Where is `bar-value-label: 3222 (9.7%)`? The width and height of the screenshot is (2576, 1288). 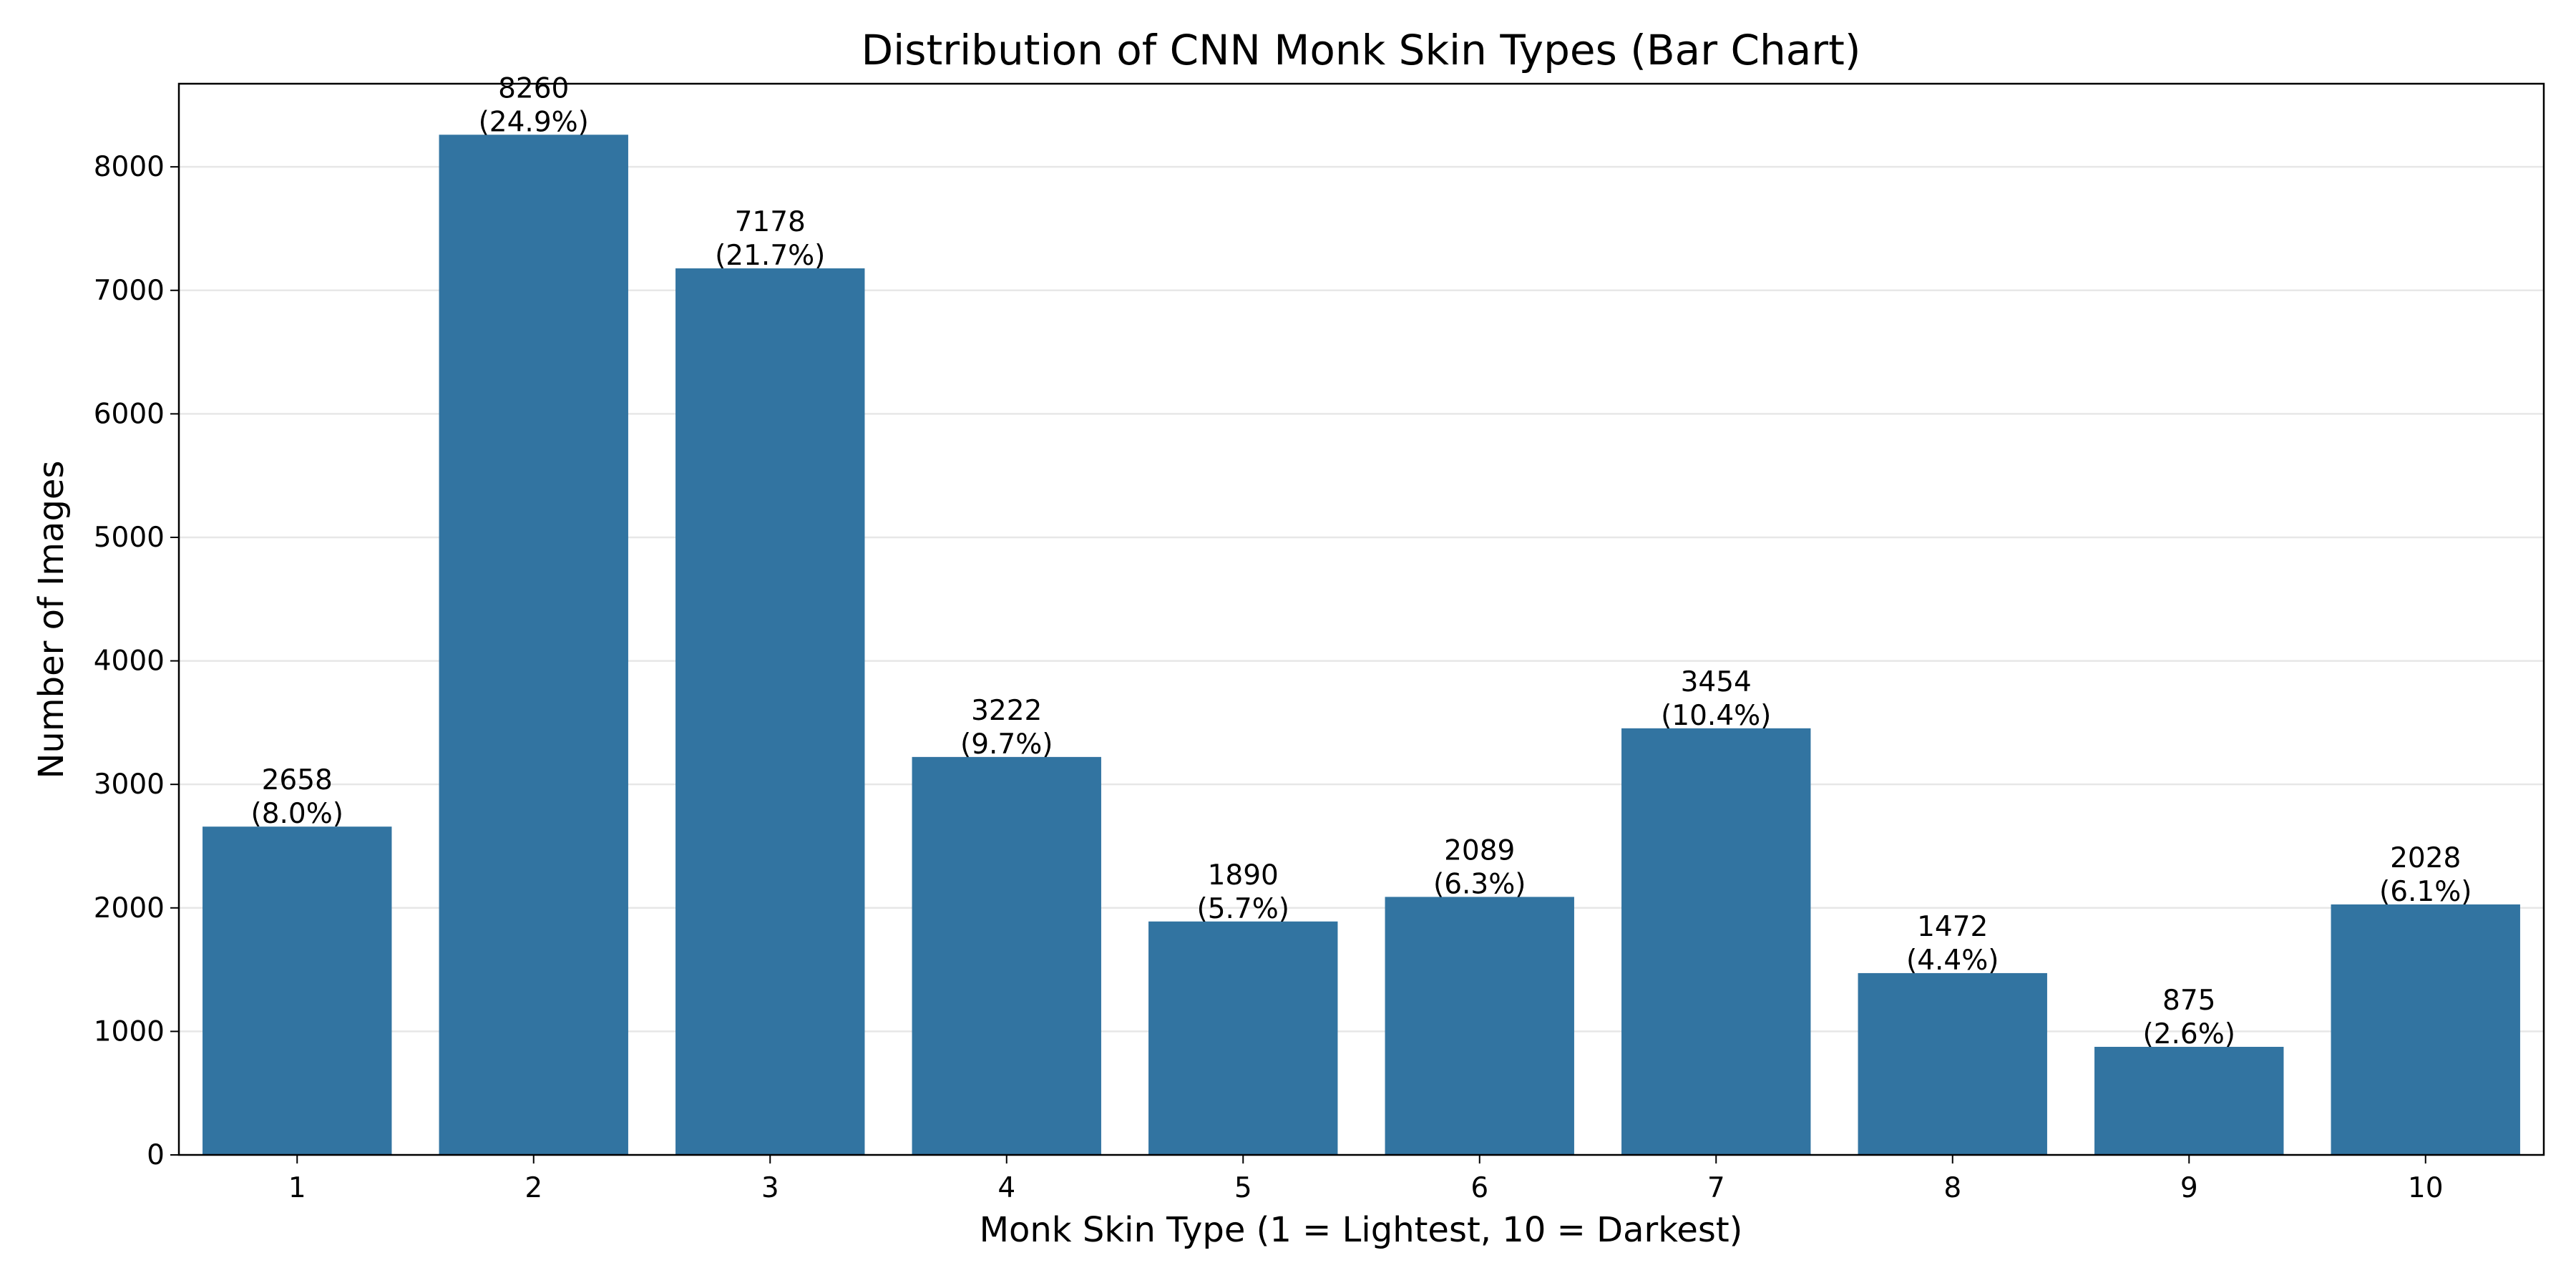 bar-value-label: 3222 (9.7%) is located at coordinates (1006, 728).